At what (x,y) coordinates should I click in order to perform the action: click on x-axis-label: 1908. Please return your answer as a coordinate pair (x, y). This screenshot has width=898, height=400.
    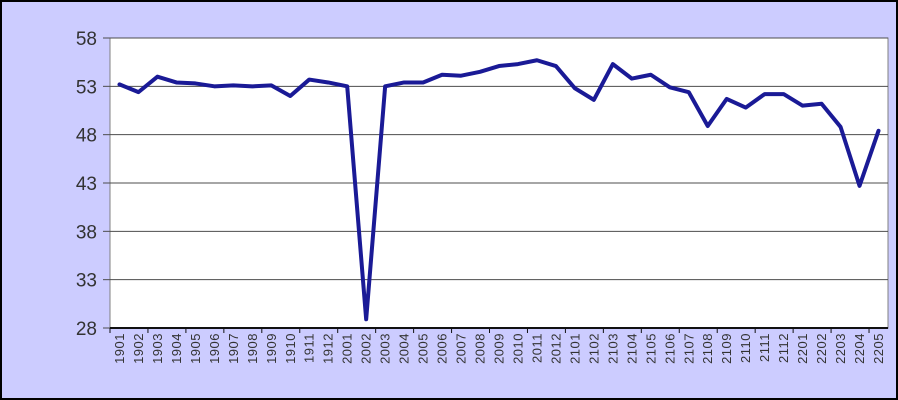
    Looking at the image, I should click on (252, 348).